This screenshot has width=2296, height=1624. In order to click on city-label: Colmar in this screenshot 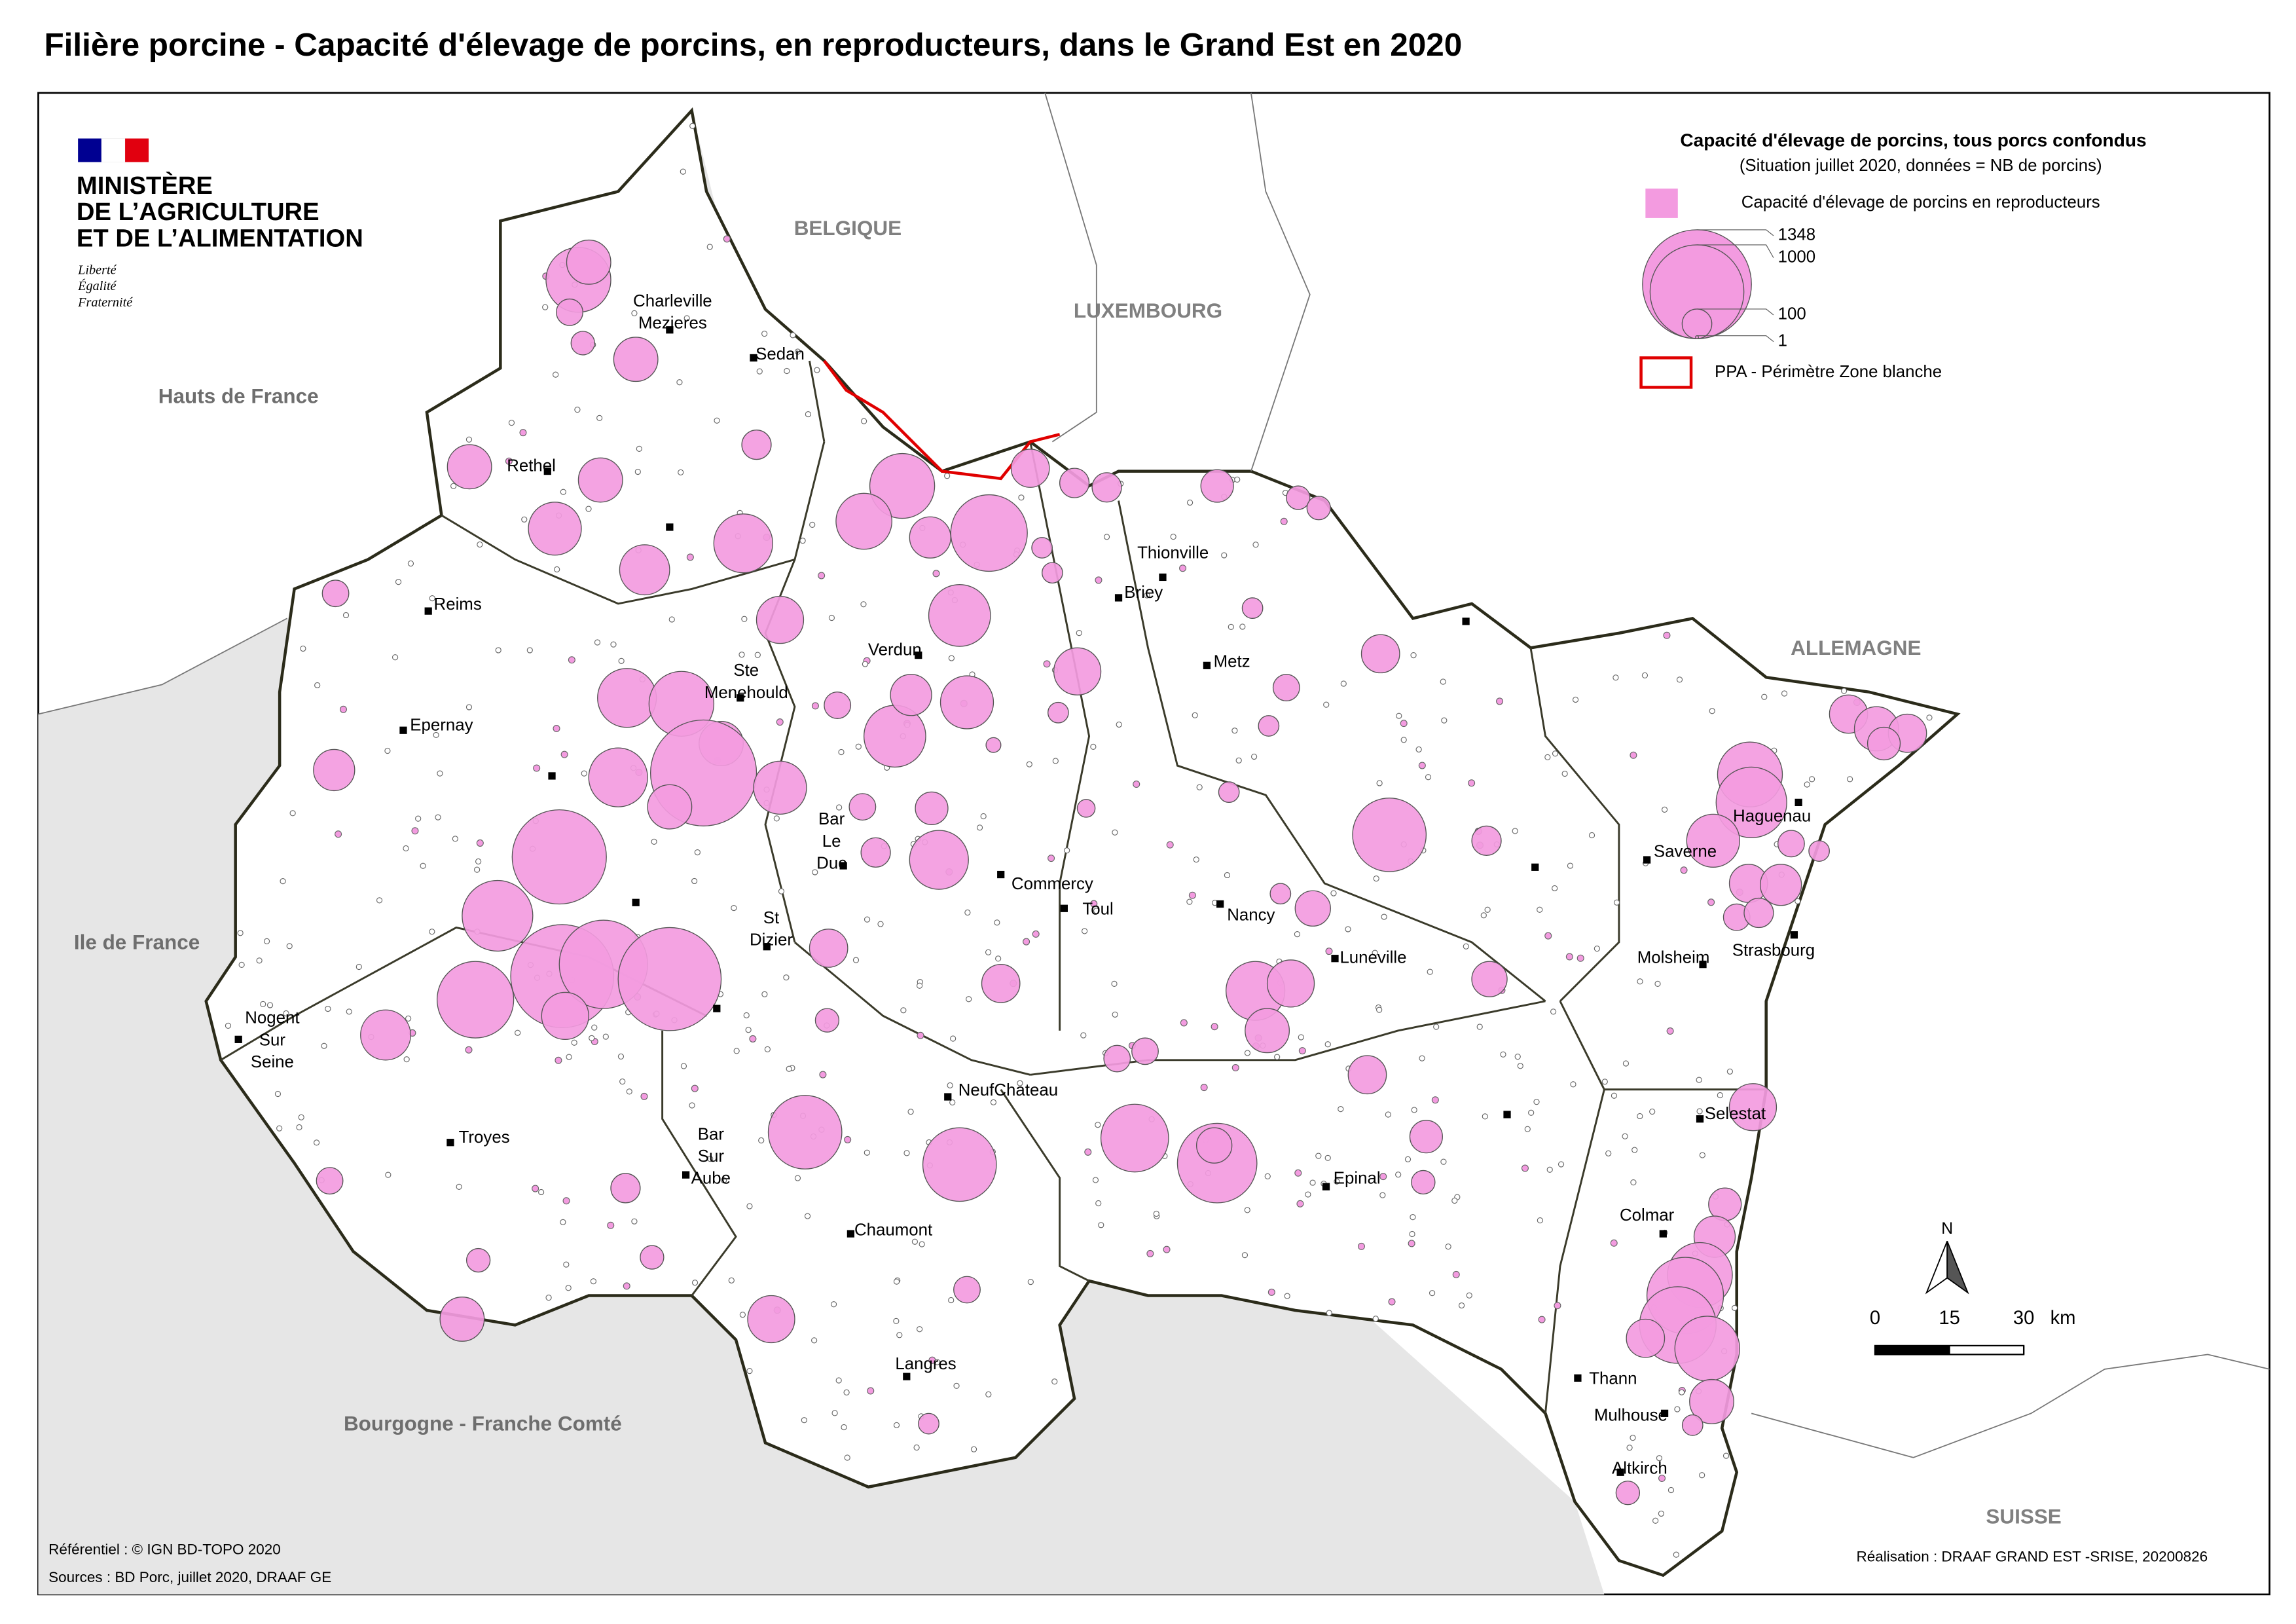, I will do `click(1647, 1215)`.